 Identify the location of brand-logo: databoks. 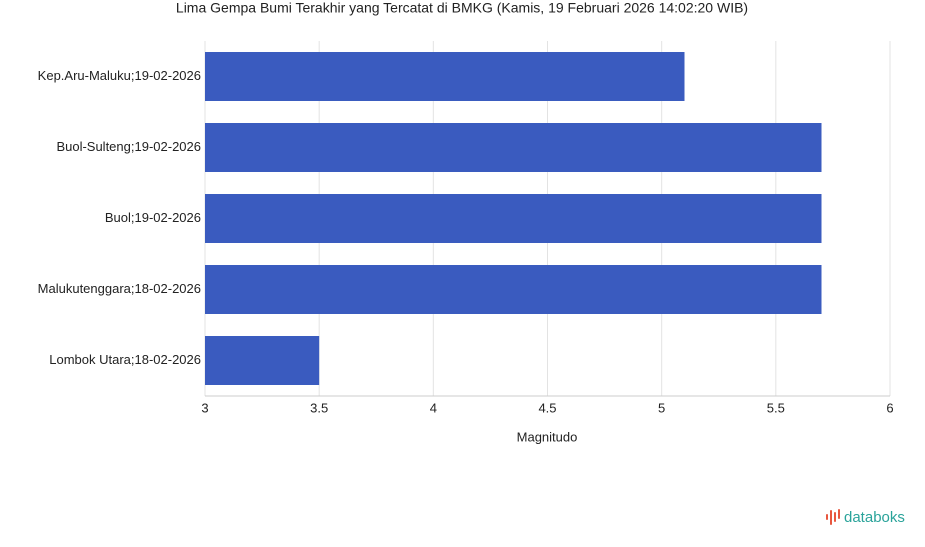
(865, 517).